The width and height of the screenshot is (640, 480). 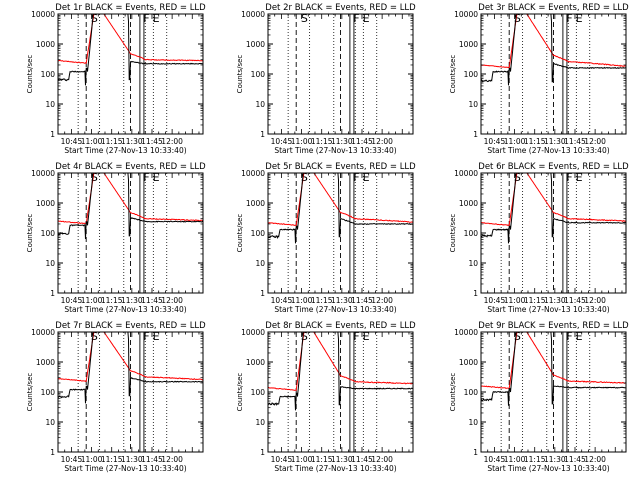 What do you see at coordinates (553, 167) in the screenshot?
I see `panel-title: Det 6r BLACK = Events, RED = LLD` at bounding box center [553, 167].